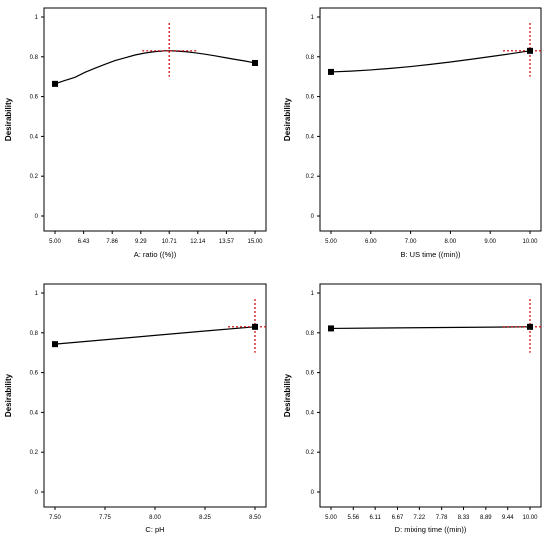  I want to click on x-tick-label: 6.67, so click(398, 518).